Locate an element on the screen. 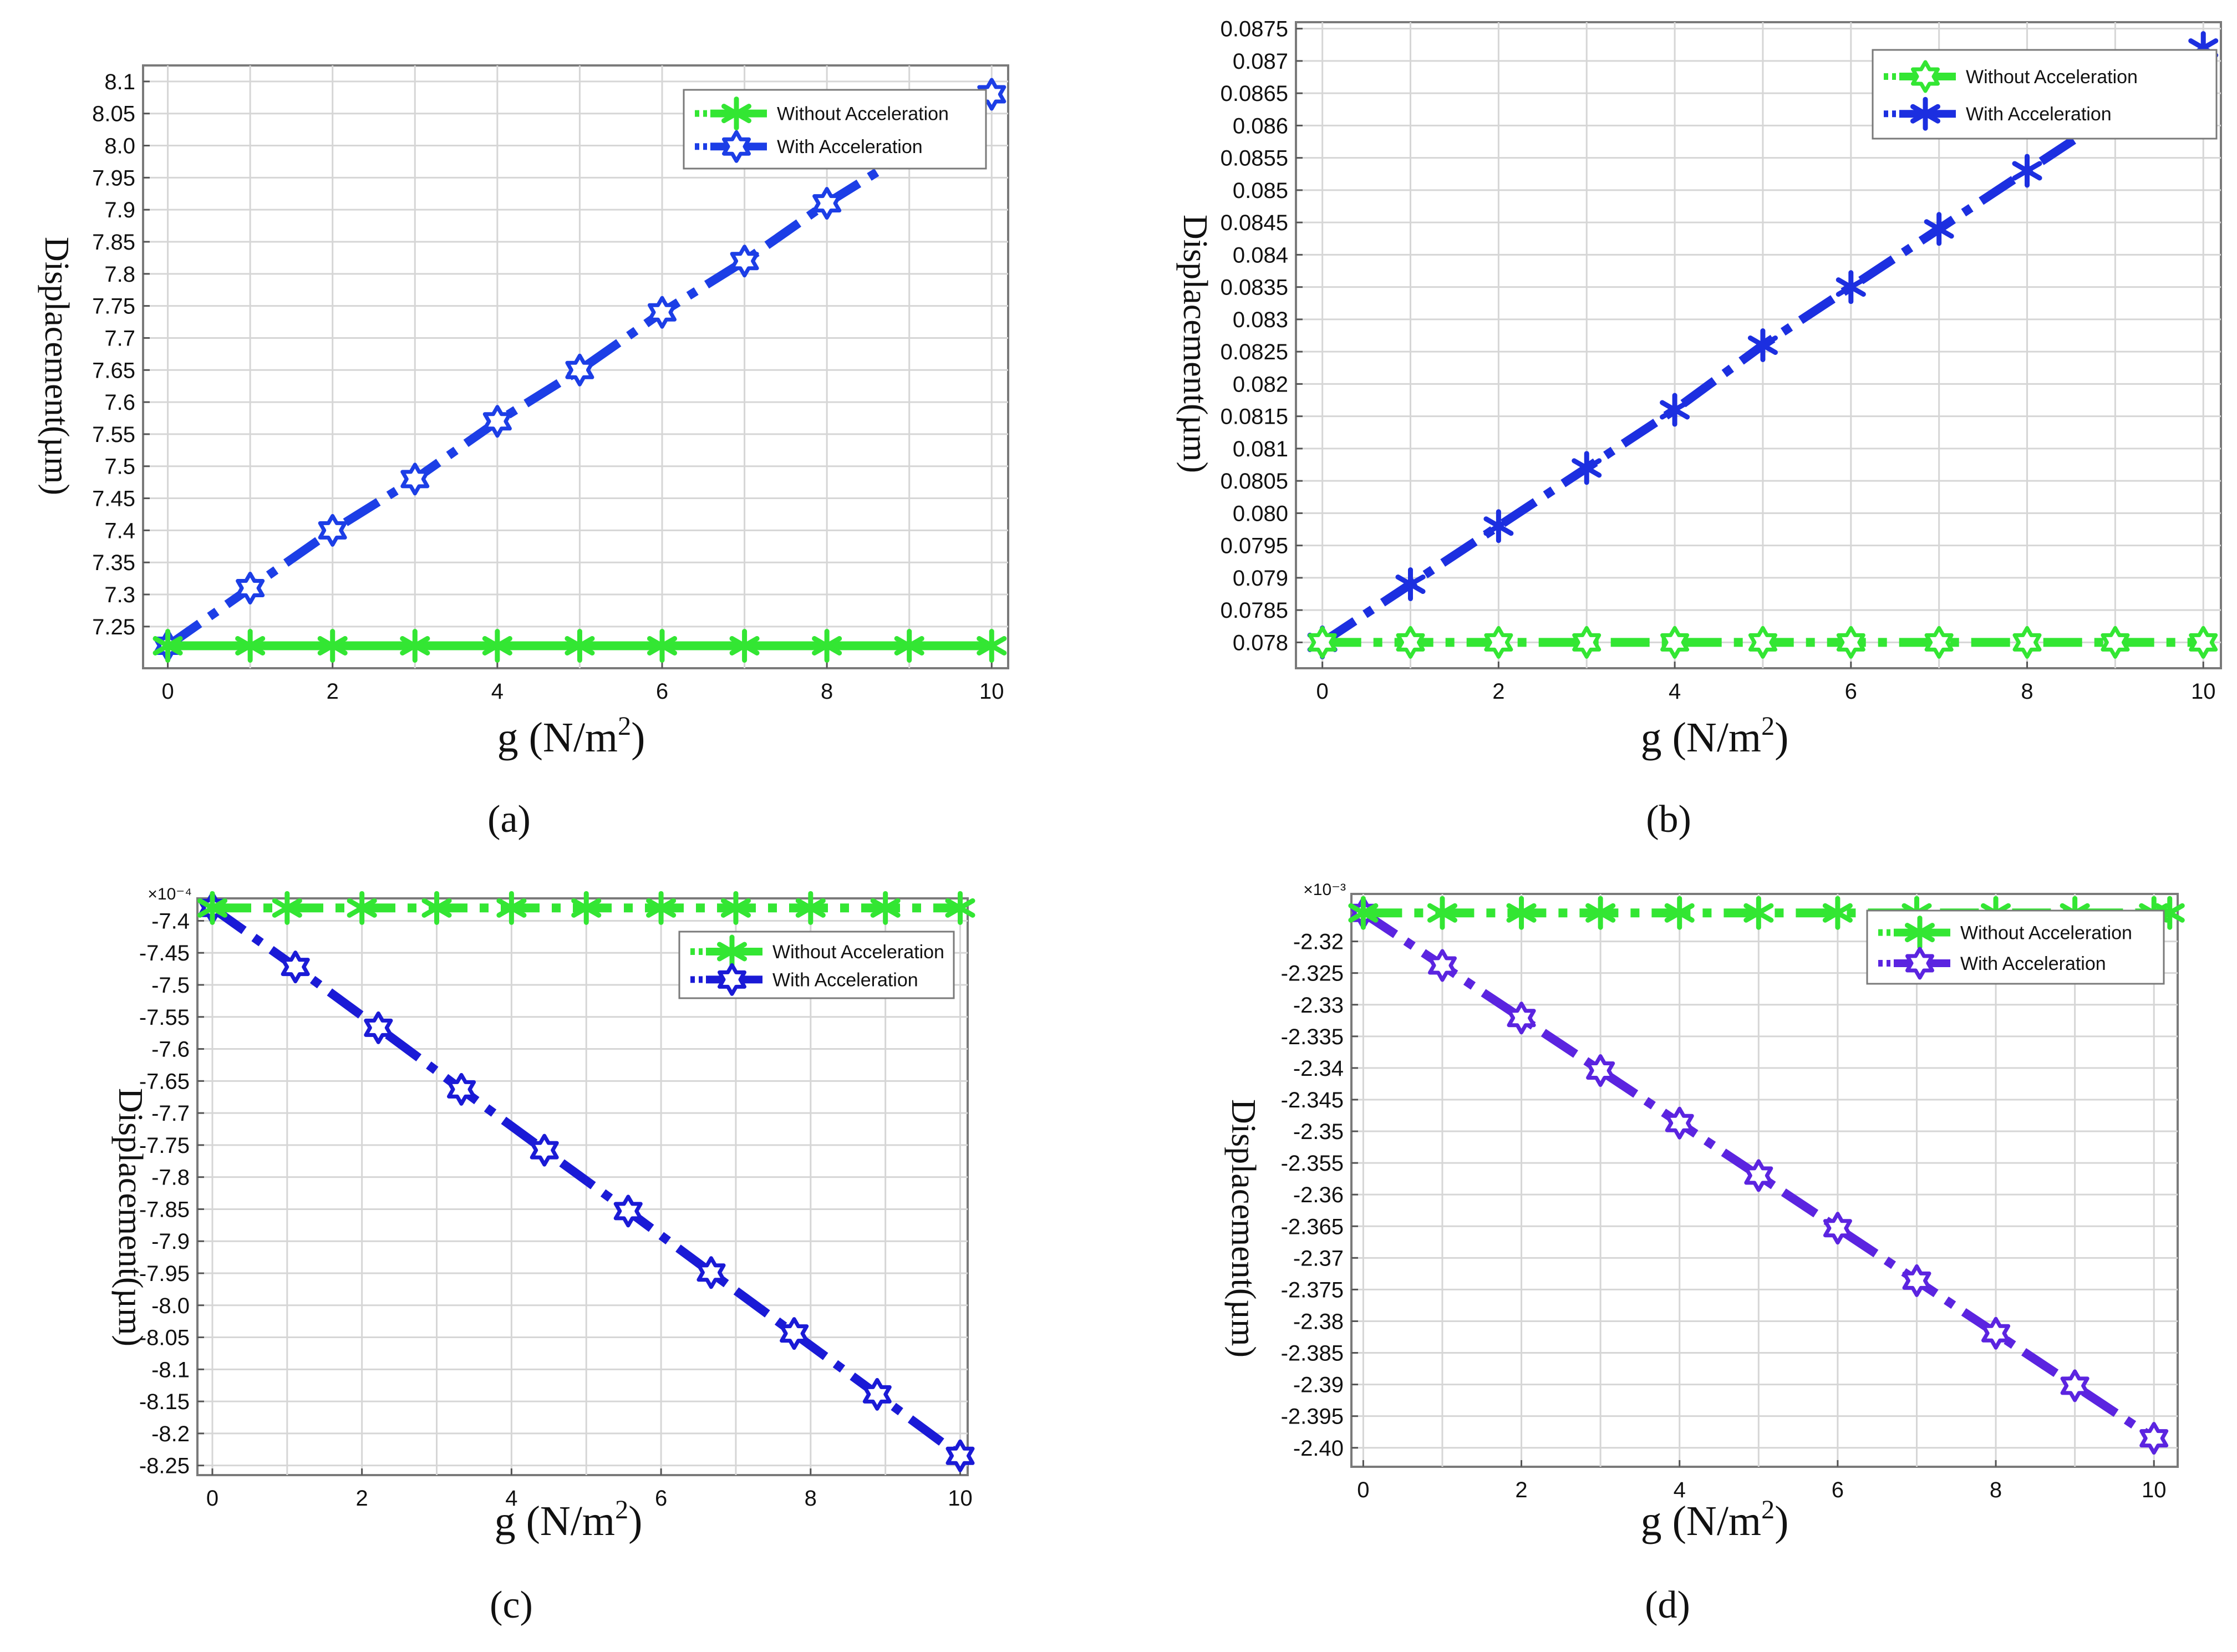 Image resolution: width=2237 pixels, height=1652 pixels. panel-caption: (c) is located at coordinates (511, 1605).